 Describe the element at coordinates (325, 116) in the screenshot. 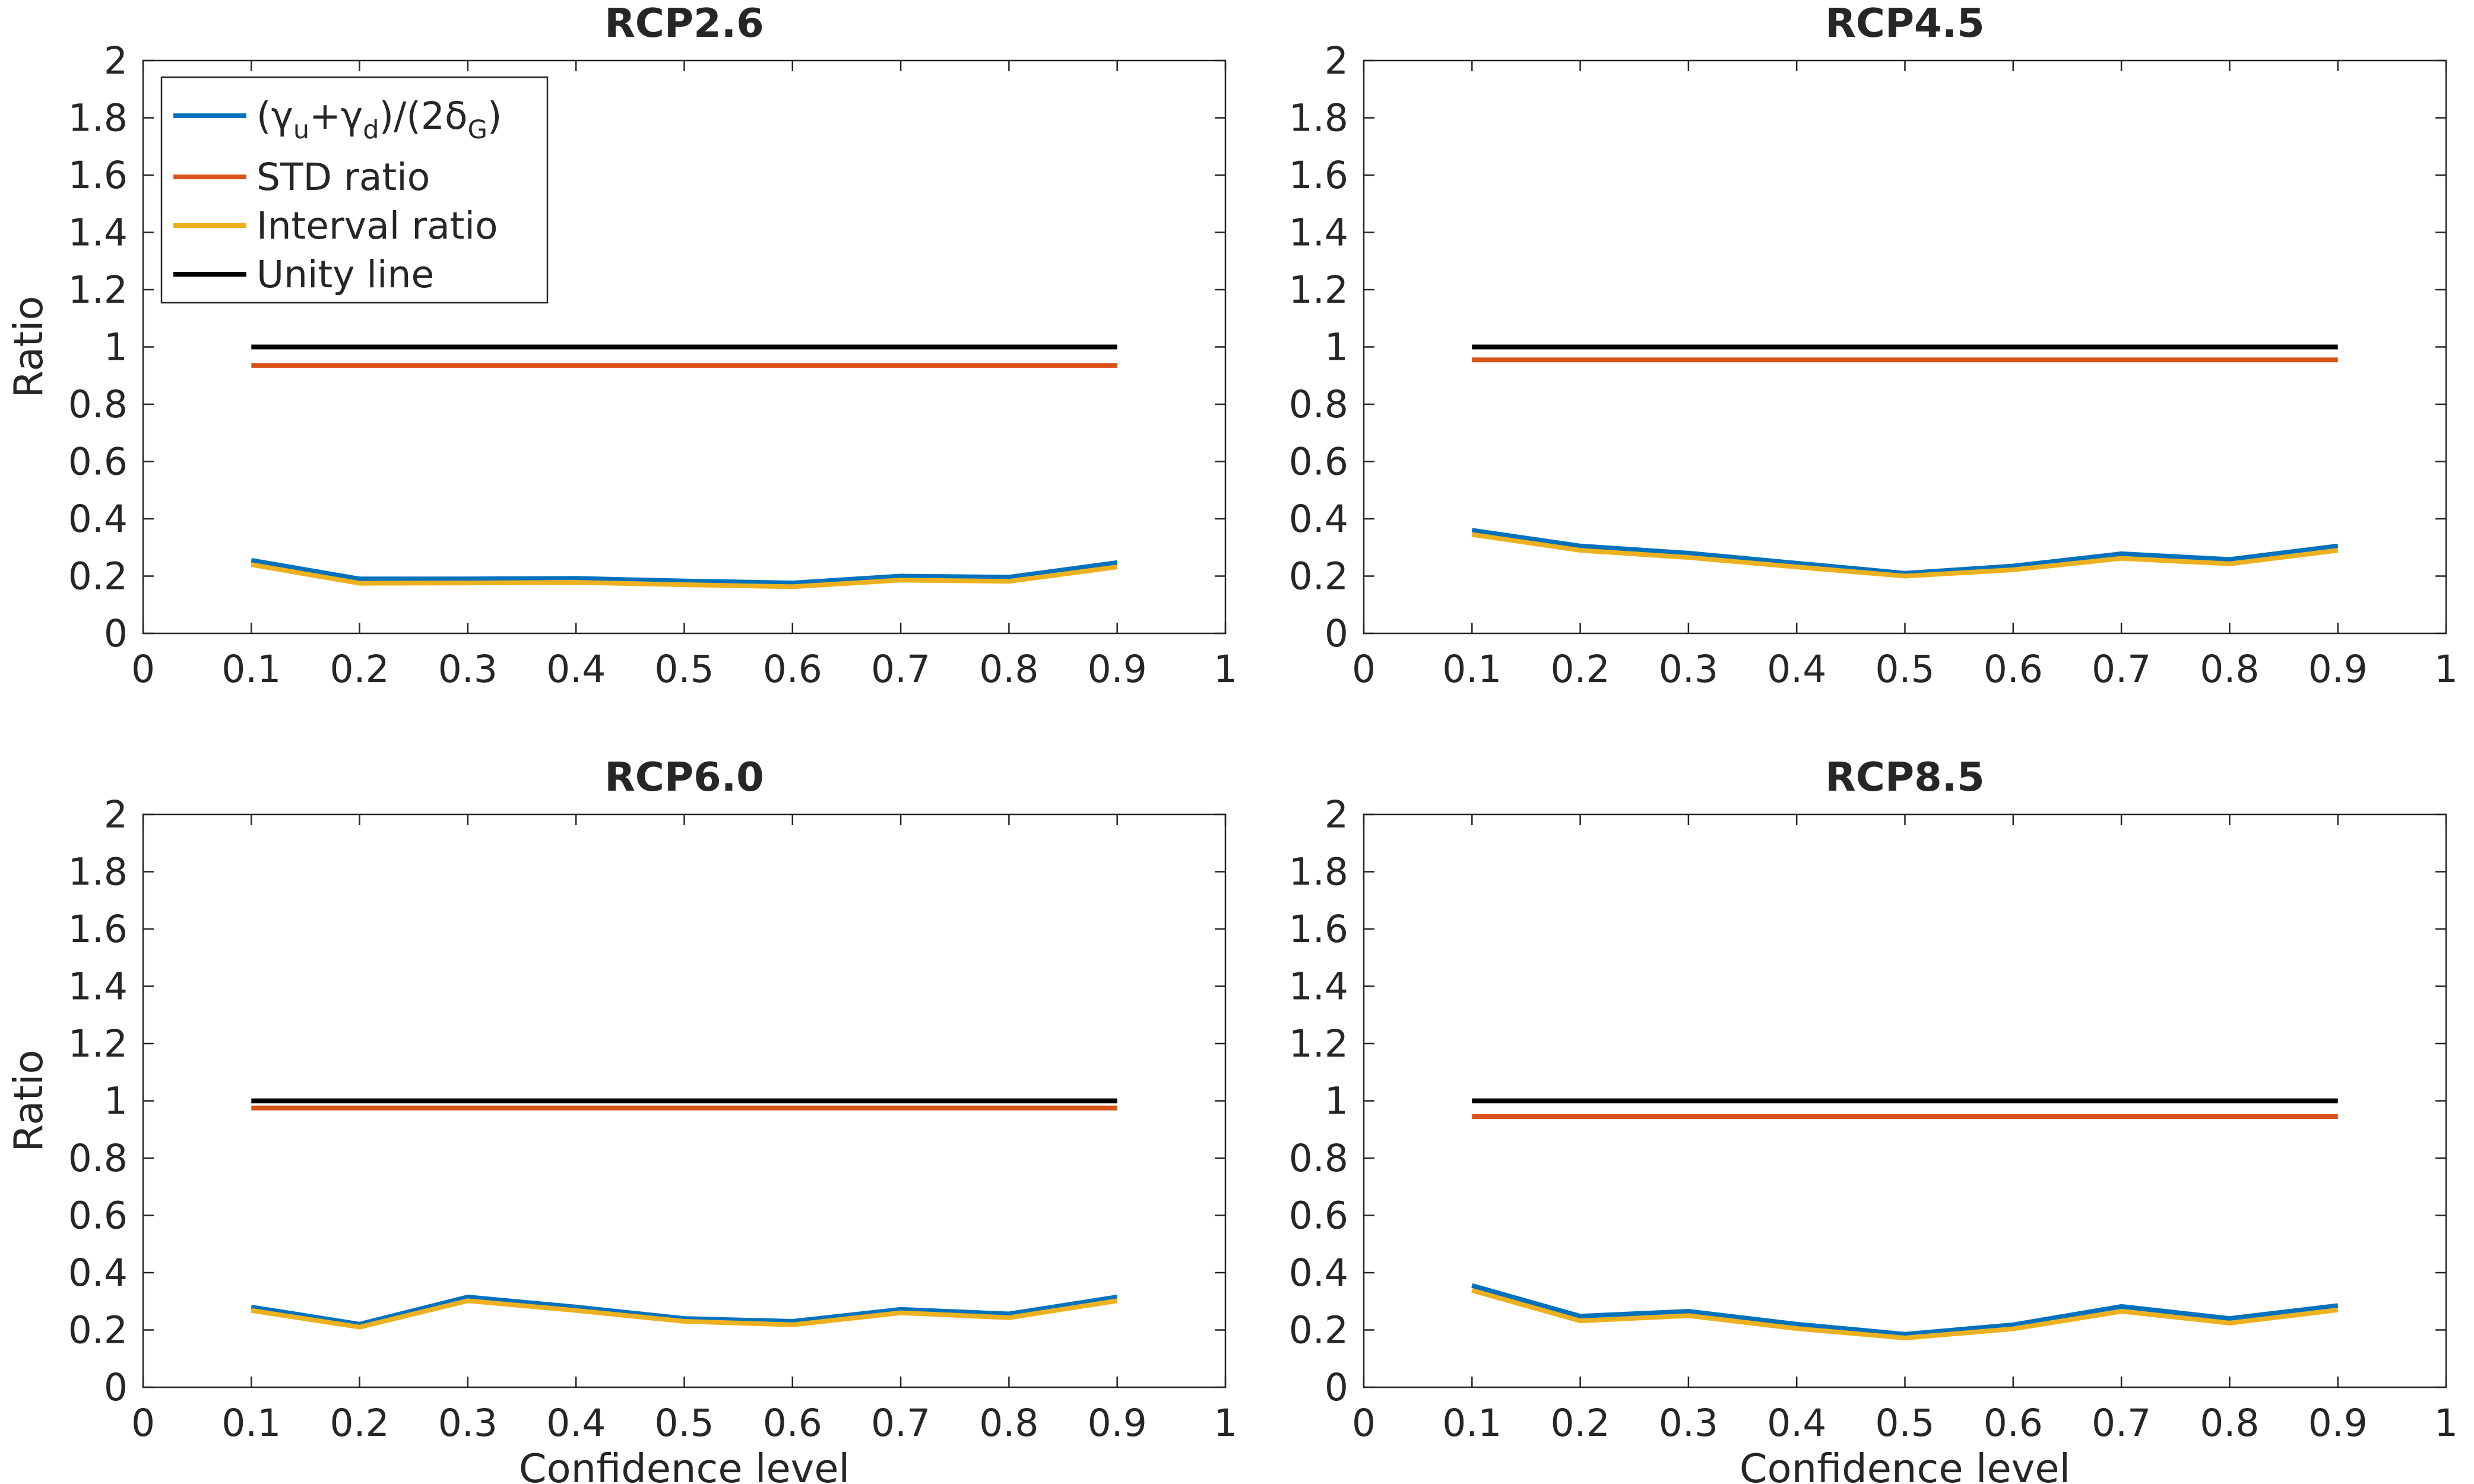

I see `legend-label-part: +` at that location.